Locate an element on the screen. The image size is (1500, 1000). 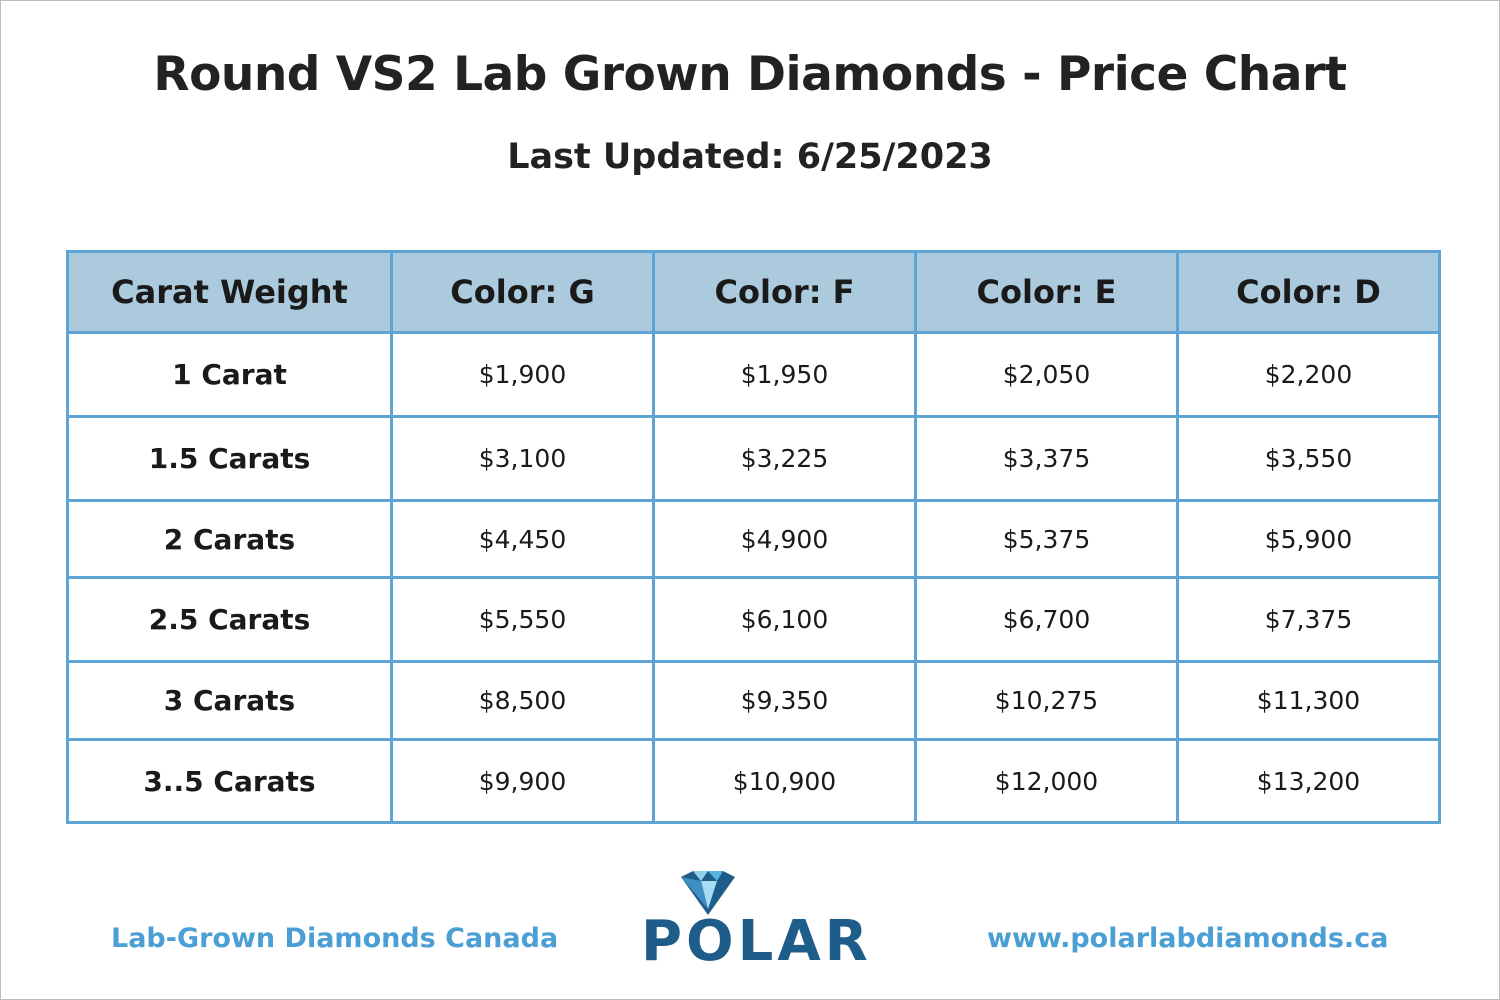
price-cell: $2,050 is located at coordinates (1046, 374).